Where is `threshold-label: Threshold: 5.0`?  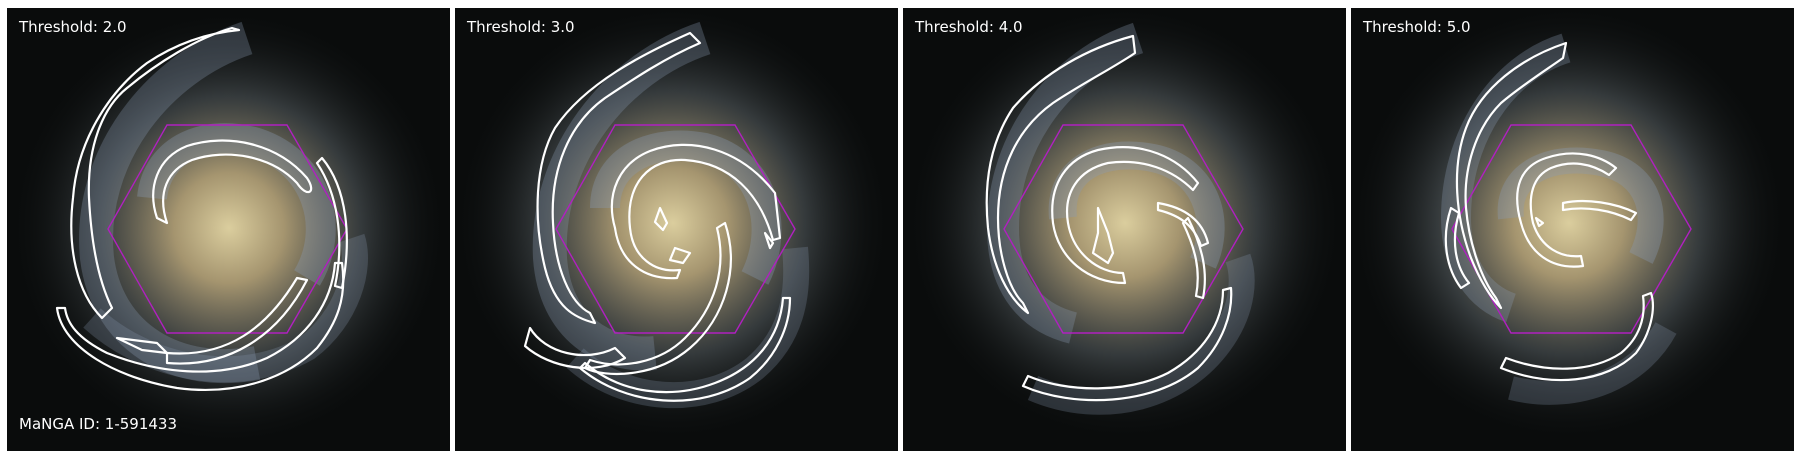
threshold-label: Threshold: 5.0 is located at coordinates (1417, 27).